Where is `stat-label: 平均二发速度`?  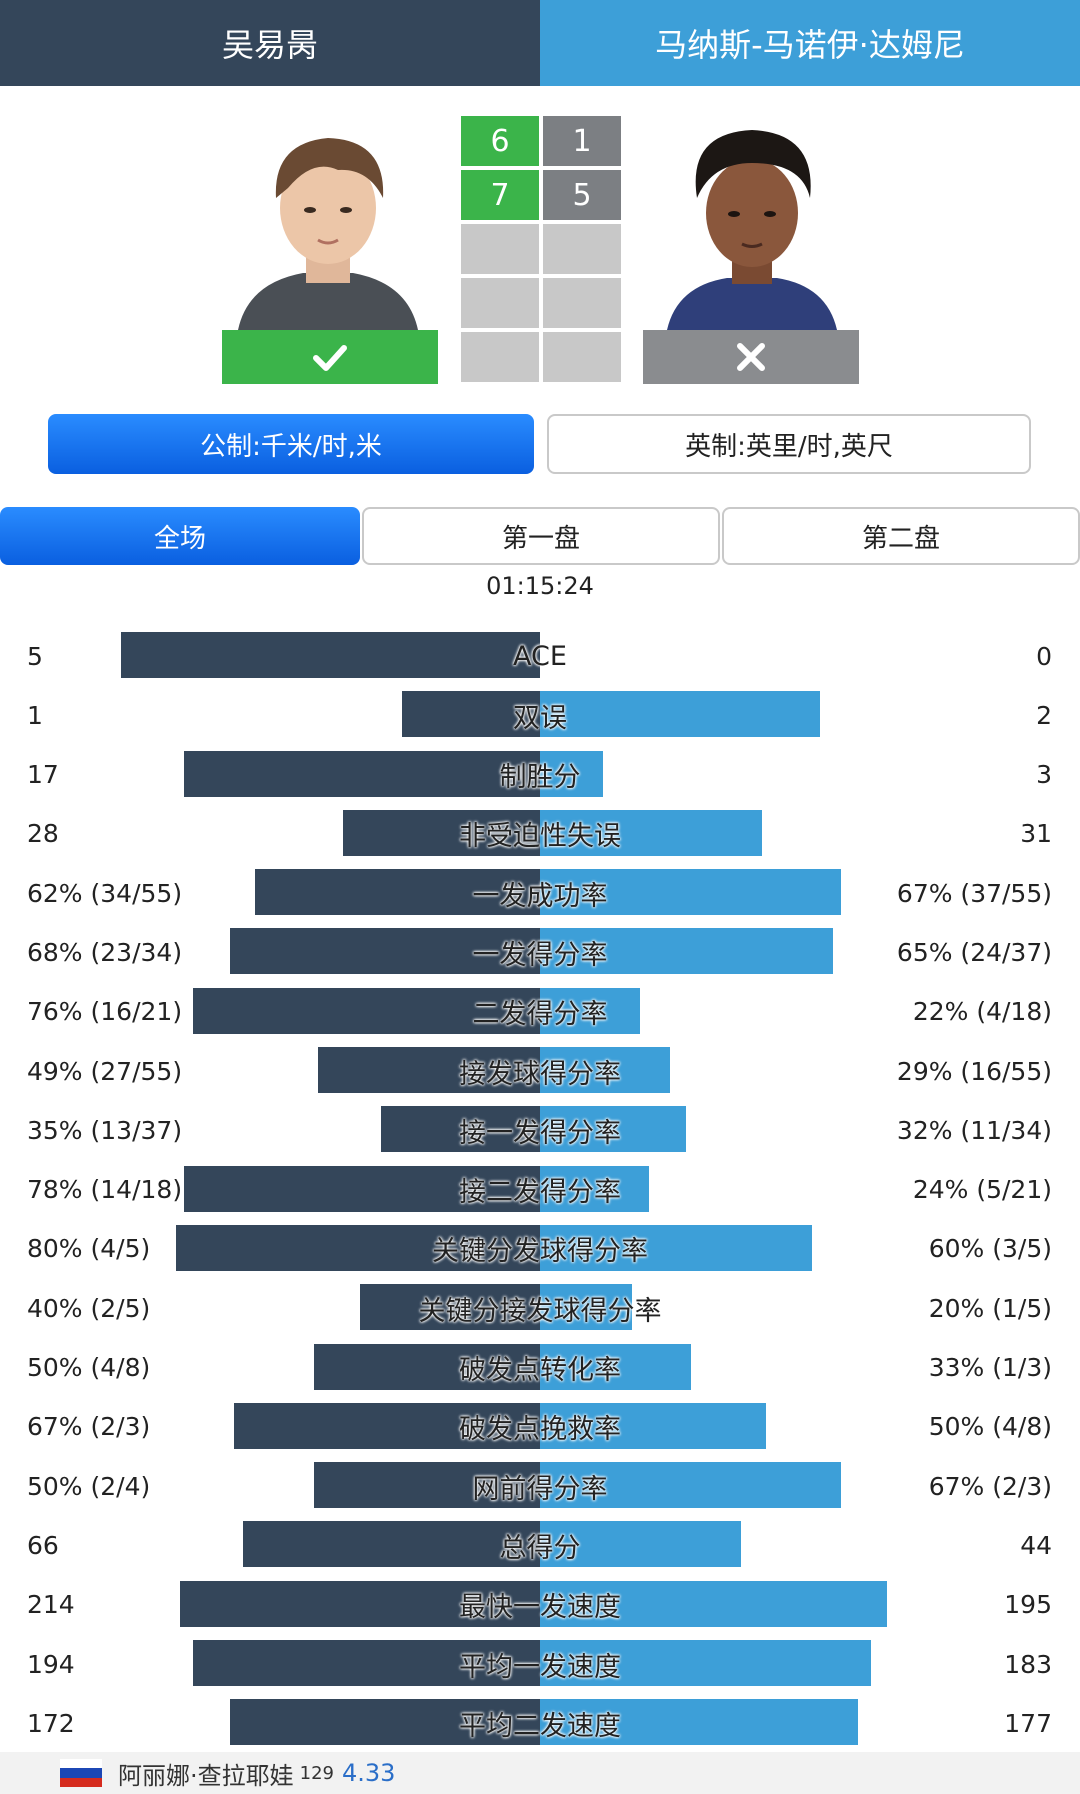 stat-label: 平均二发速度 is located at coordinates (540, 1726).